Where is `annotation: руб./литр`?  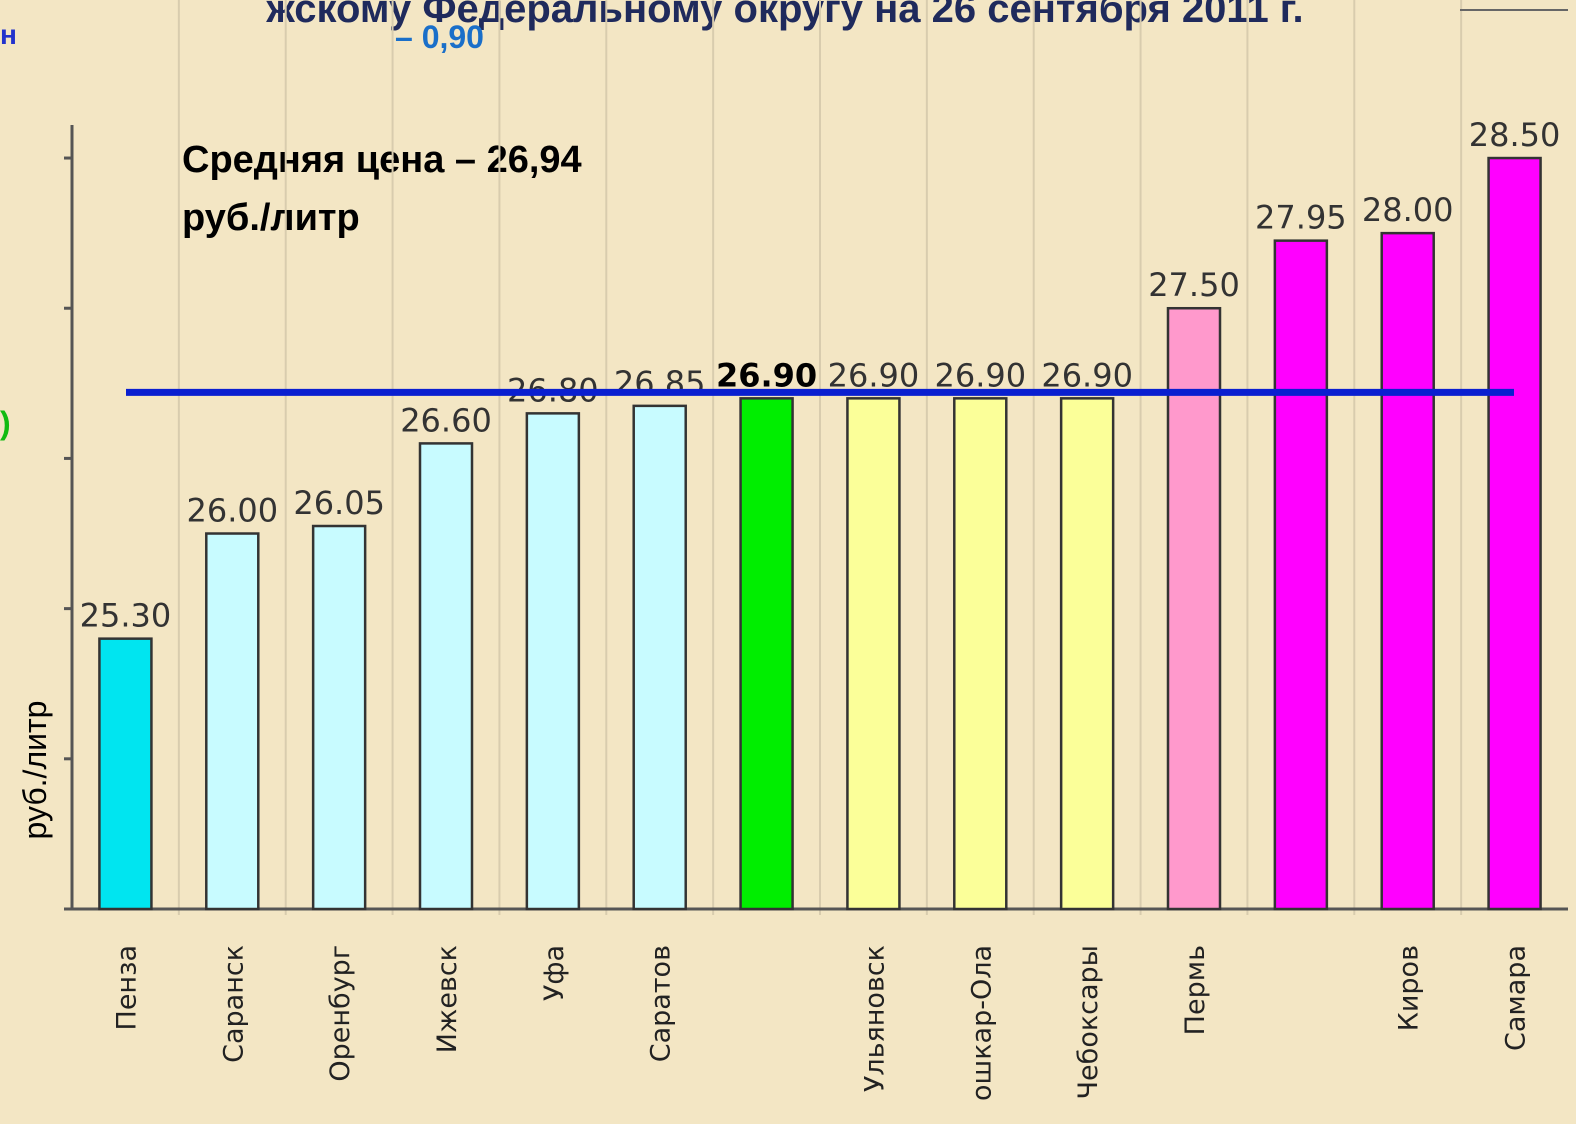
annotation: руб./литр is located at coordinates (271, 218).